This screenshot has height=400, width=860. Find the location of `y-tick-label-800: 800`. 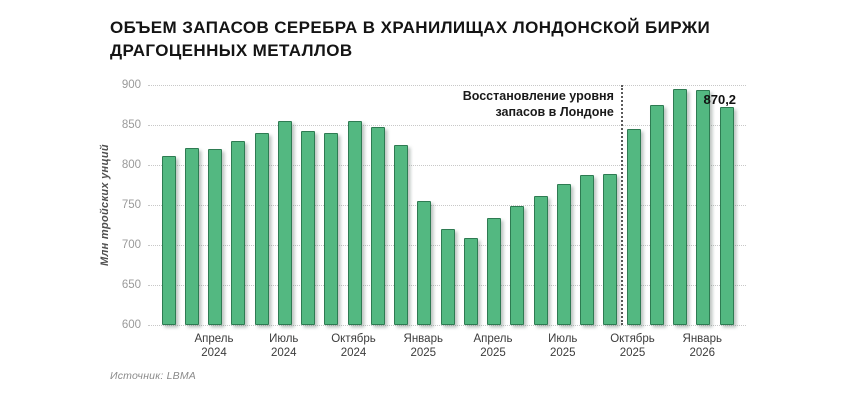

y-tick-label-800: 800 is located at coordinates (131, 165).